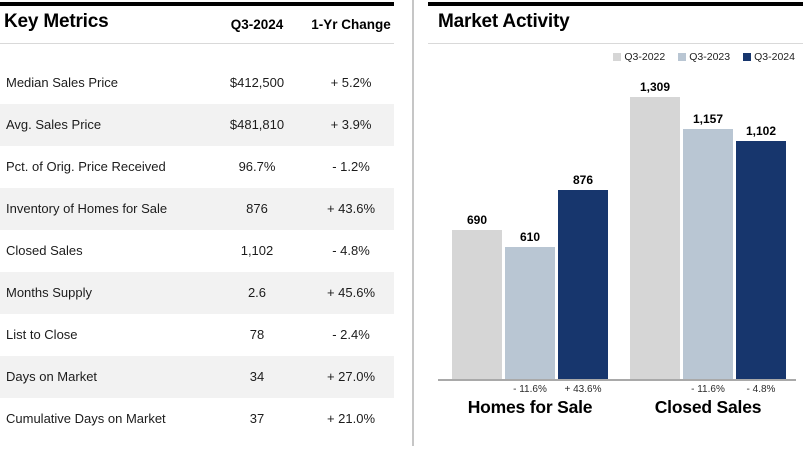  Describe the element at coordinates (257, 334) in the screenshot. I see `row-value: 78` at that location.